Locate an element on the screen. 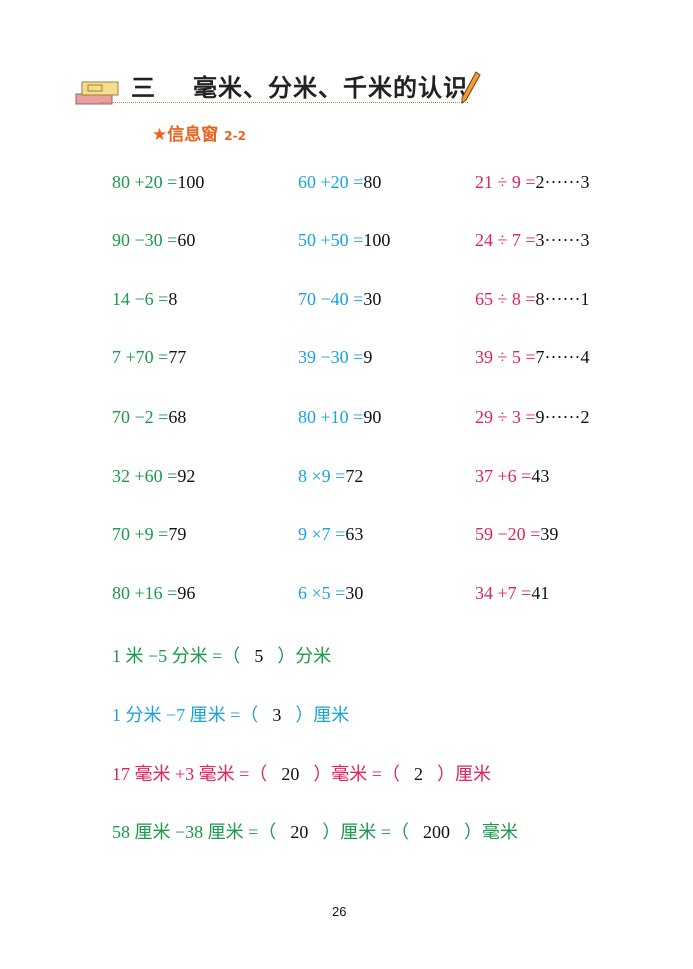 This screenshot has height=969, width=693. equation: 29 ÷ 3 =9······2 is located at coordinates (532, 417).